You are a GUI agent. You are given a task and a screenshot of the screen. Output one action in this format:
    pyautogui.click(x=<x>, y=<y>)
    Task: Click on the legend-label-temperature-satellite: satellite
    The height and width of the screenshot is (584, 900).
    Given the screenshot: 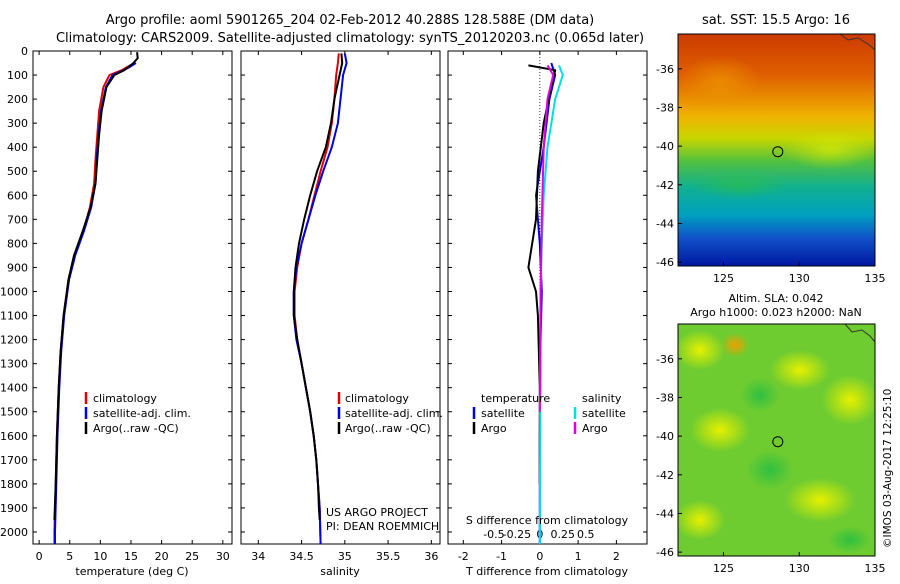 What is the action you would take?
    pyautogui.click(x=503, y=413)
    